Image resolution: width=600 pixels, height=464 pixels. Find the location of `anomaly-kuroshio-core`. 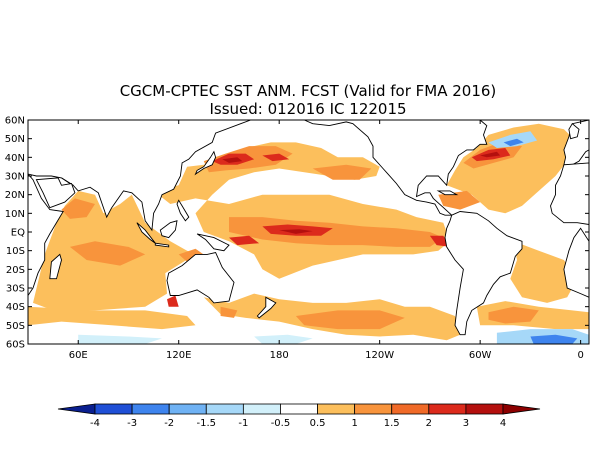

anomaly-kuroshio-core is located at coordinates (232, 160).